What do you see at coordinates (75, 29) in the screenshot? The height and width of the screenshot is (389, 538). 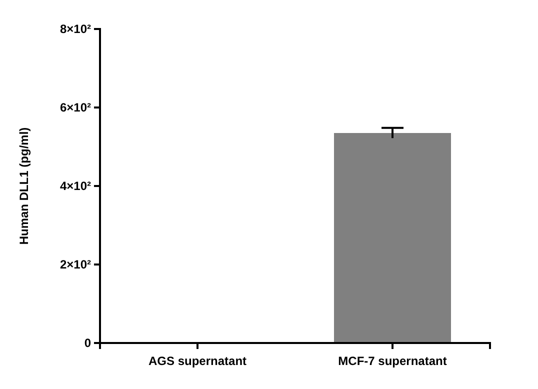 I see `y-tick-label: 8×10²` at bounding box center [75, 29].